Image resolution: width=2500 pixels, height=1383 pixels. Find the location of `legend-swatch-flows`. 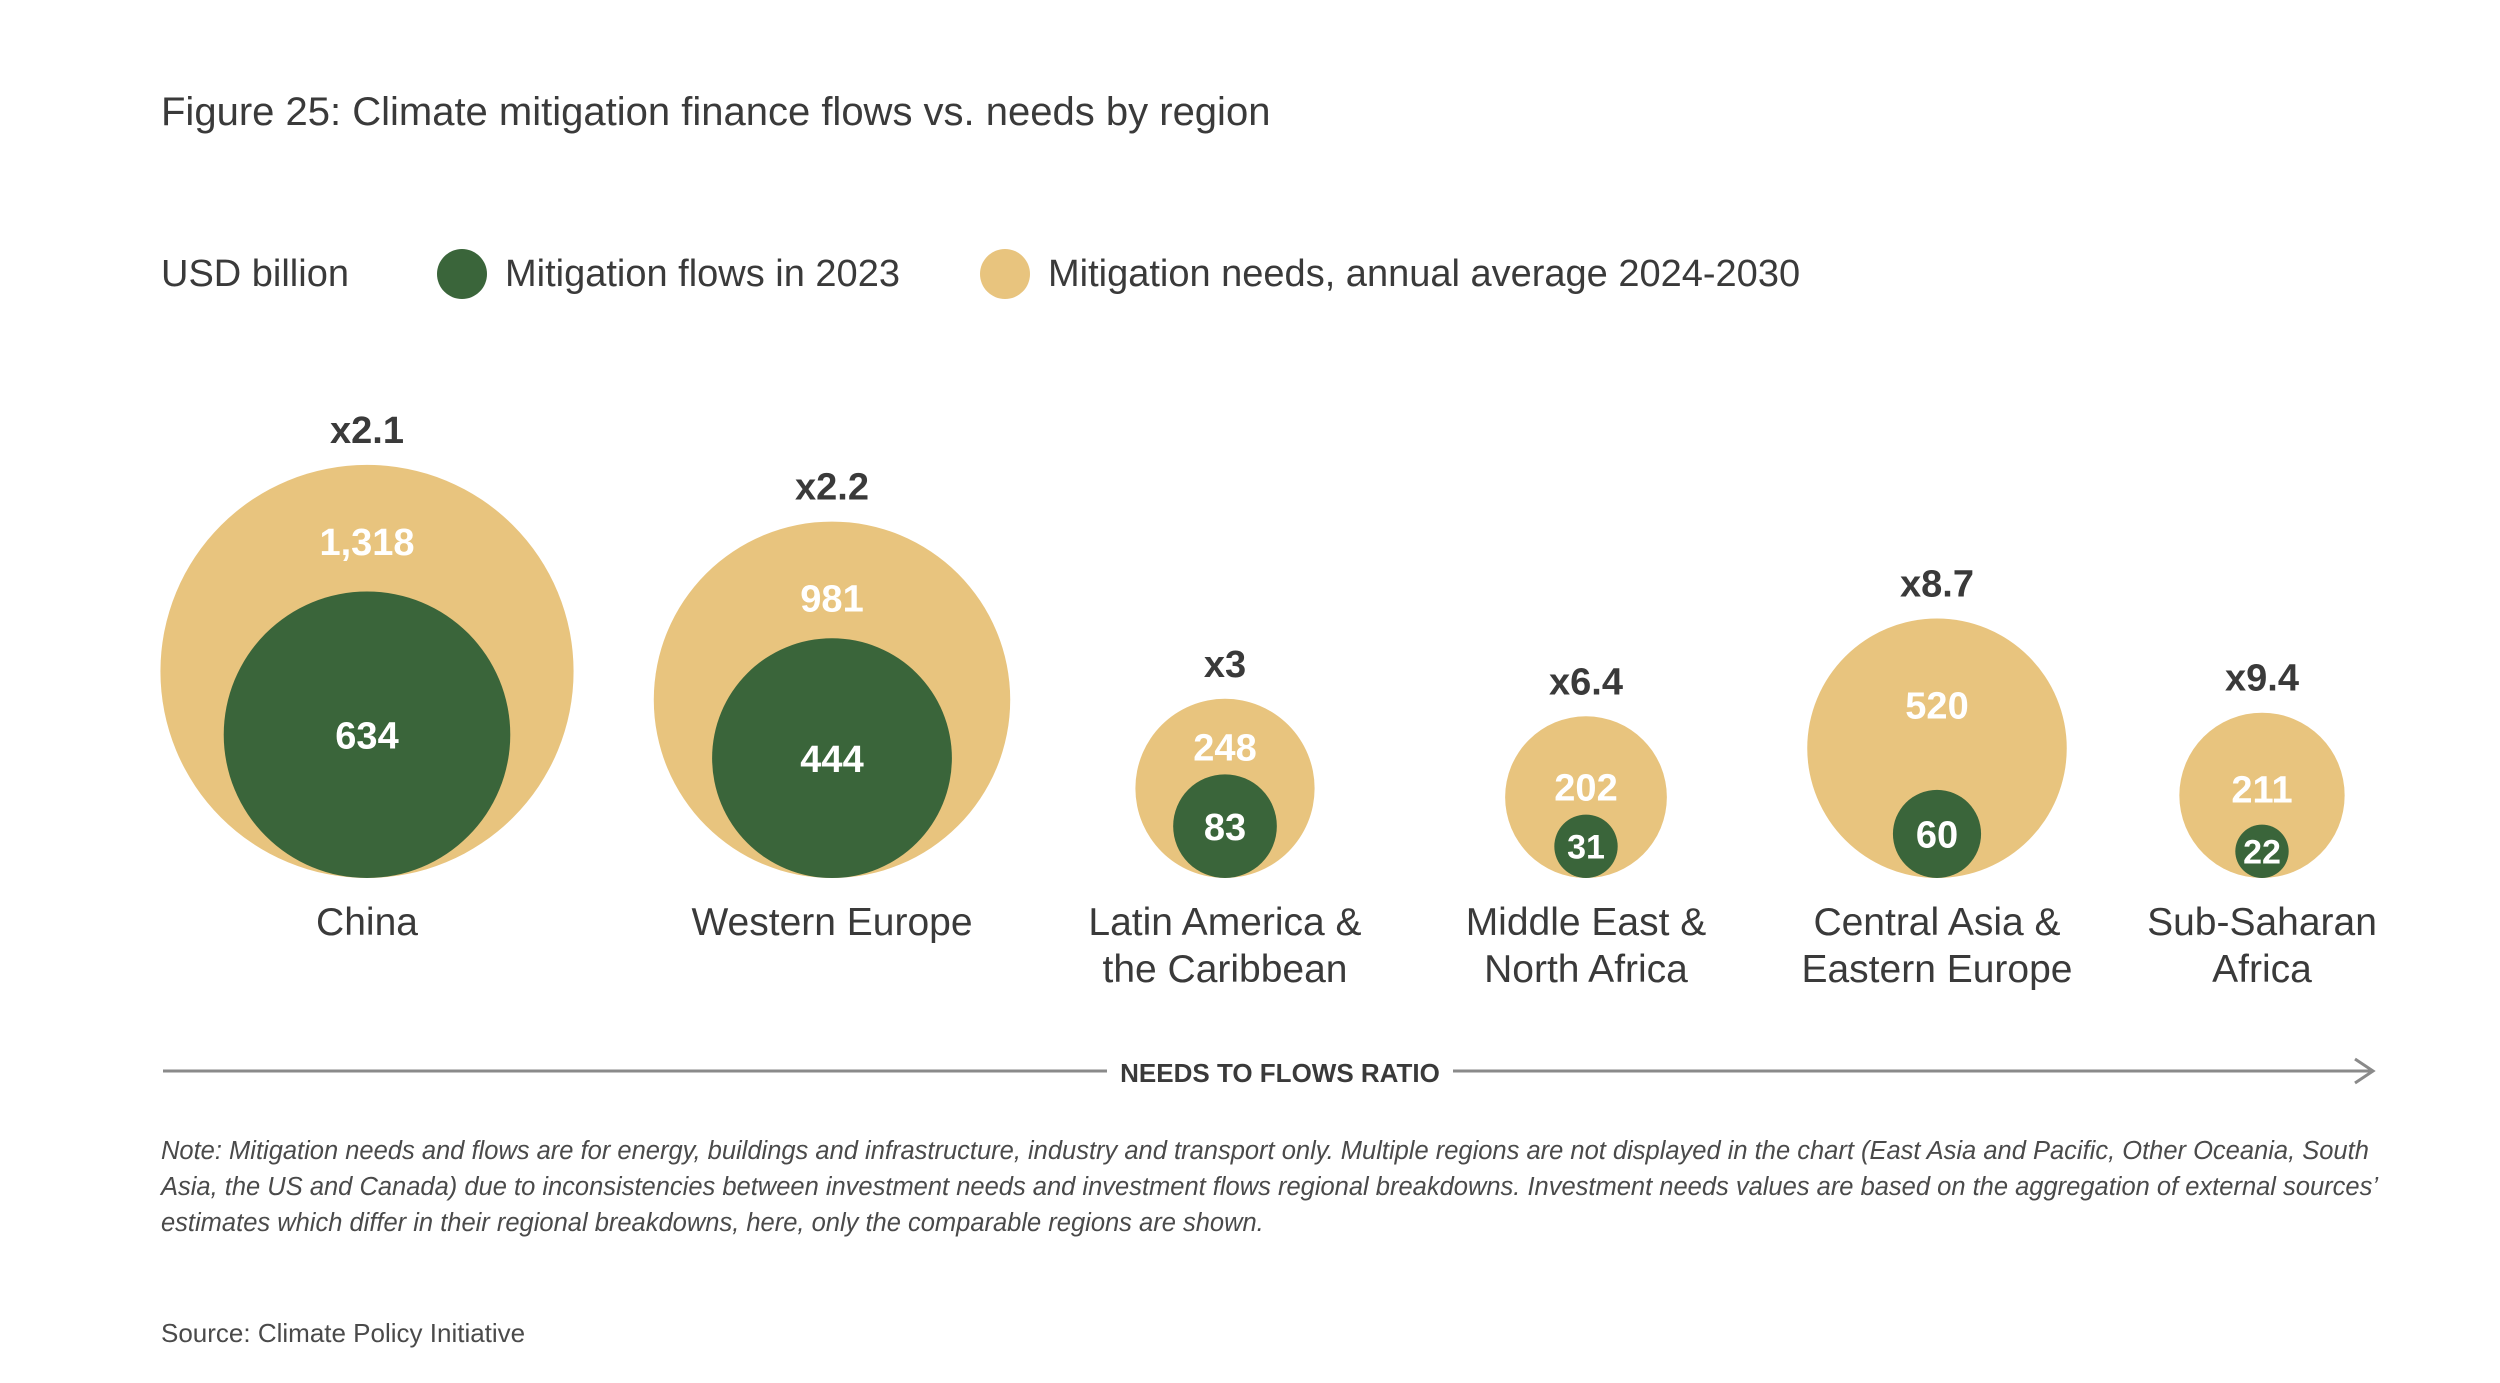

legend-swatch-flows is located at coordinates (461, 274).